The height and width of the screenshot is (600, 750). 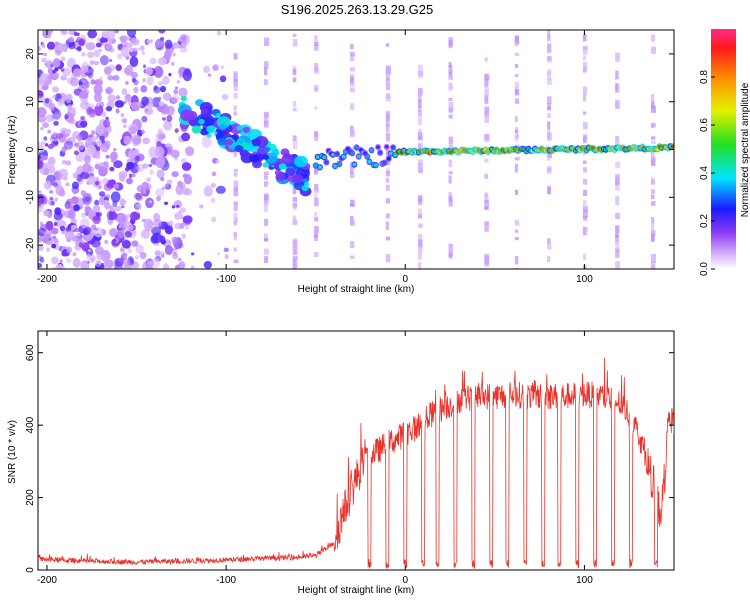 What do you see at coordinates (30, 497) in the screenshot?
I see `y-tick-label: 200` at bounding box center [30, 497].